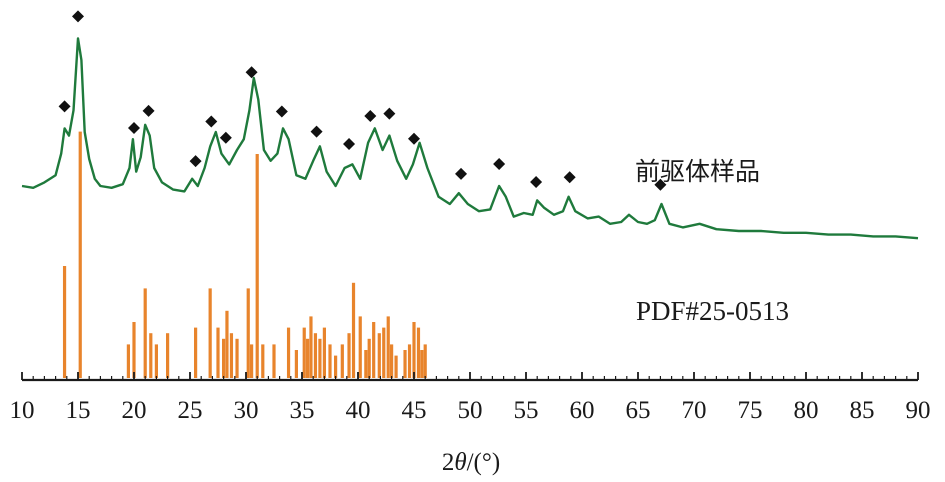 Image resolution: width=945 pixels, height=482 pixels. What do you see at coordinates (448, 462) in the screenshot?
I see `x-axis-title-pre: 2` at bounding box center [448, 462].